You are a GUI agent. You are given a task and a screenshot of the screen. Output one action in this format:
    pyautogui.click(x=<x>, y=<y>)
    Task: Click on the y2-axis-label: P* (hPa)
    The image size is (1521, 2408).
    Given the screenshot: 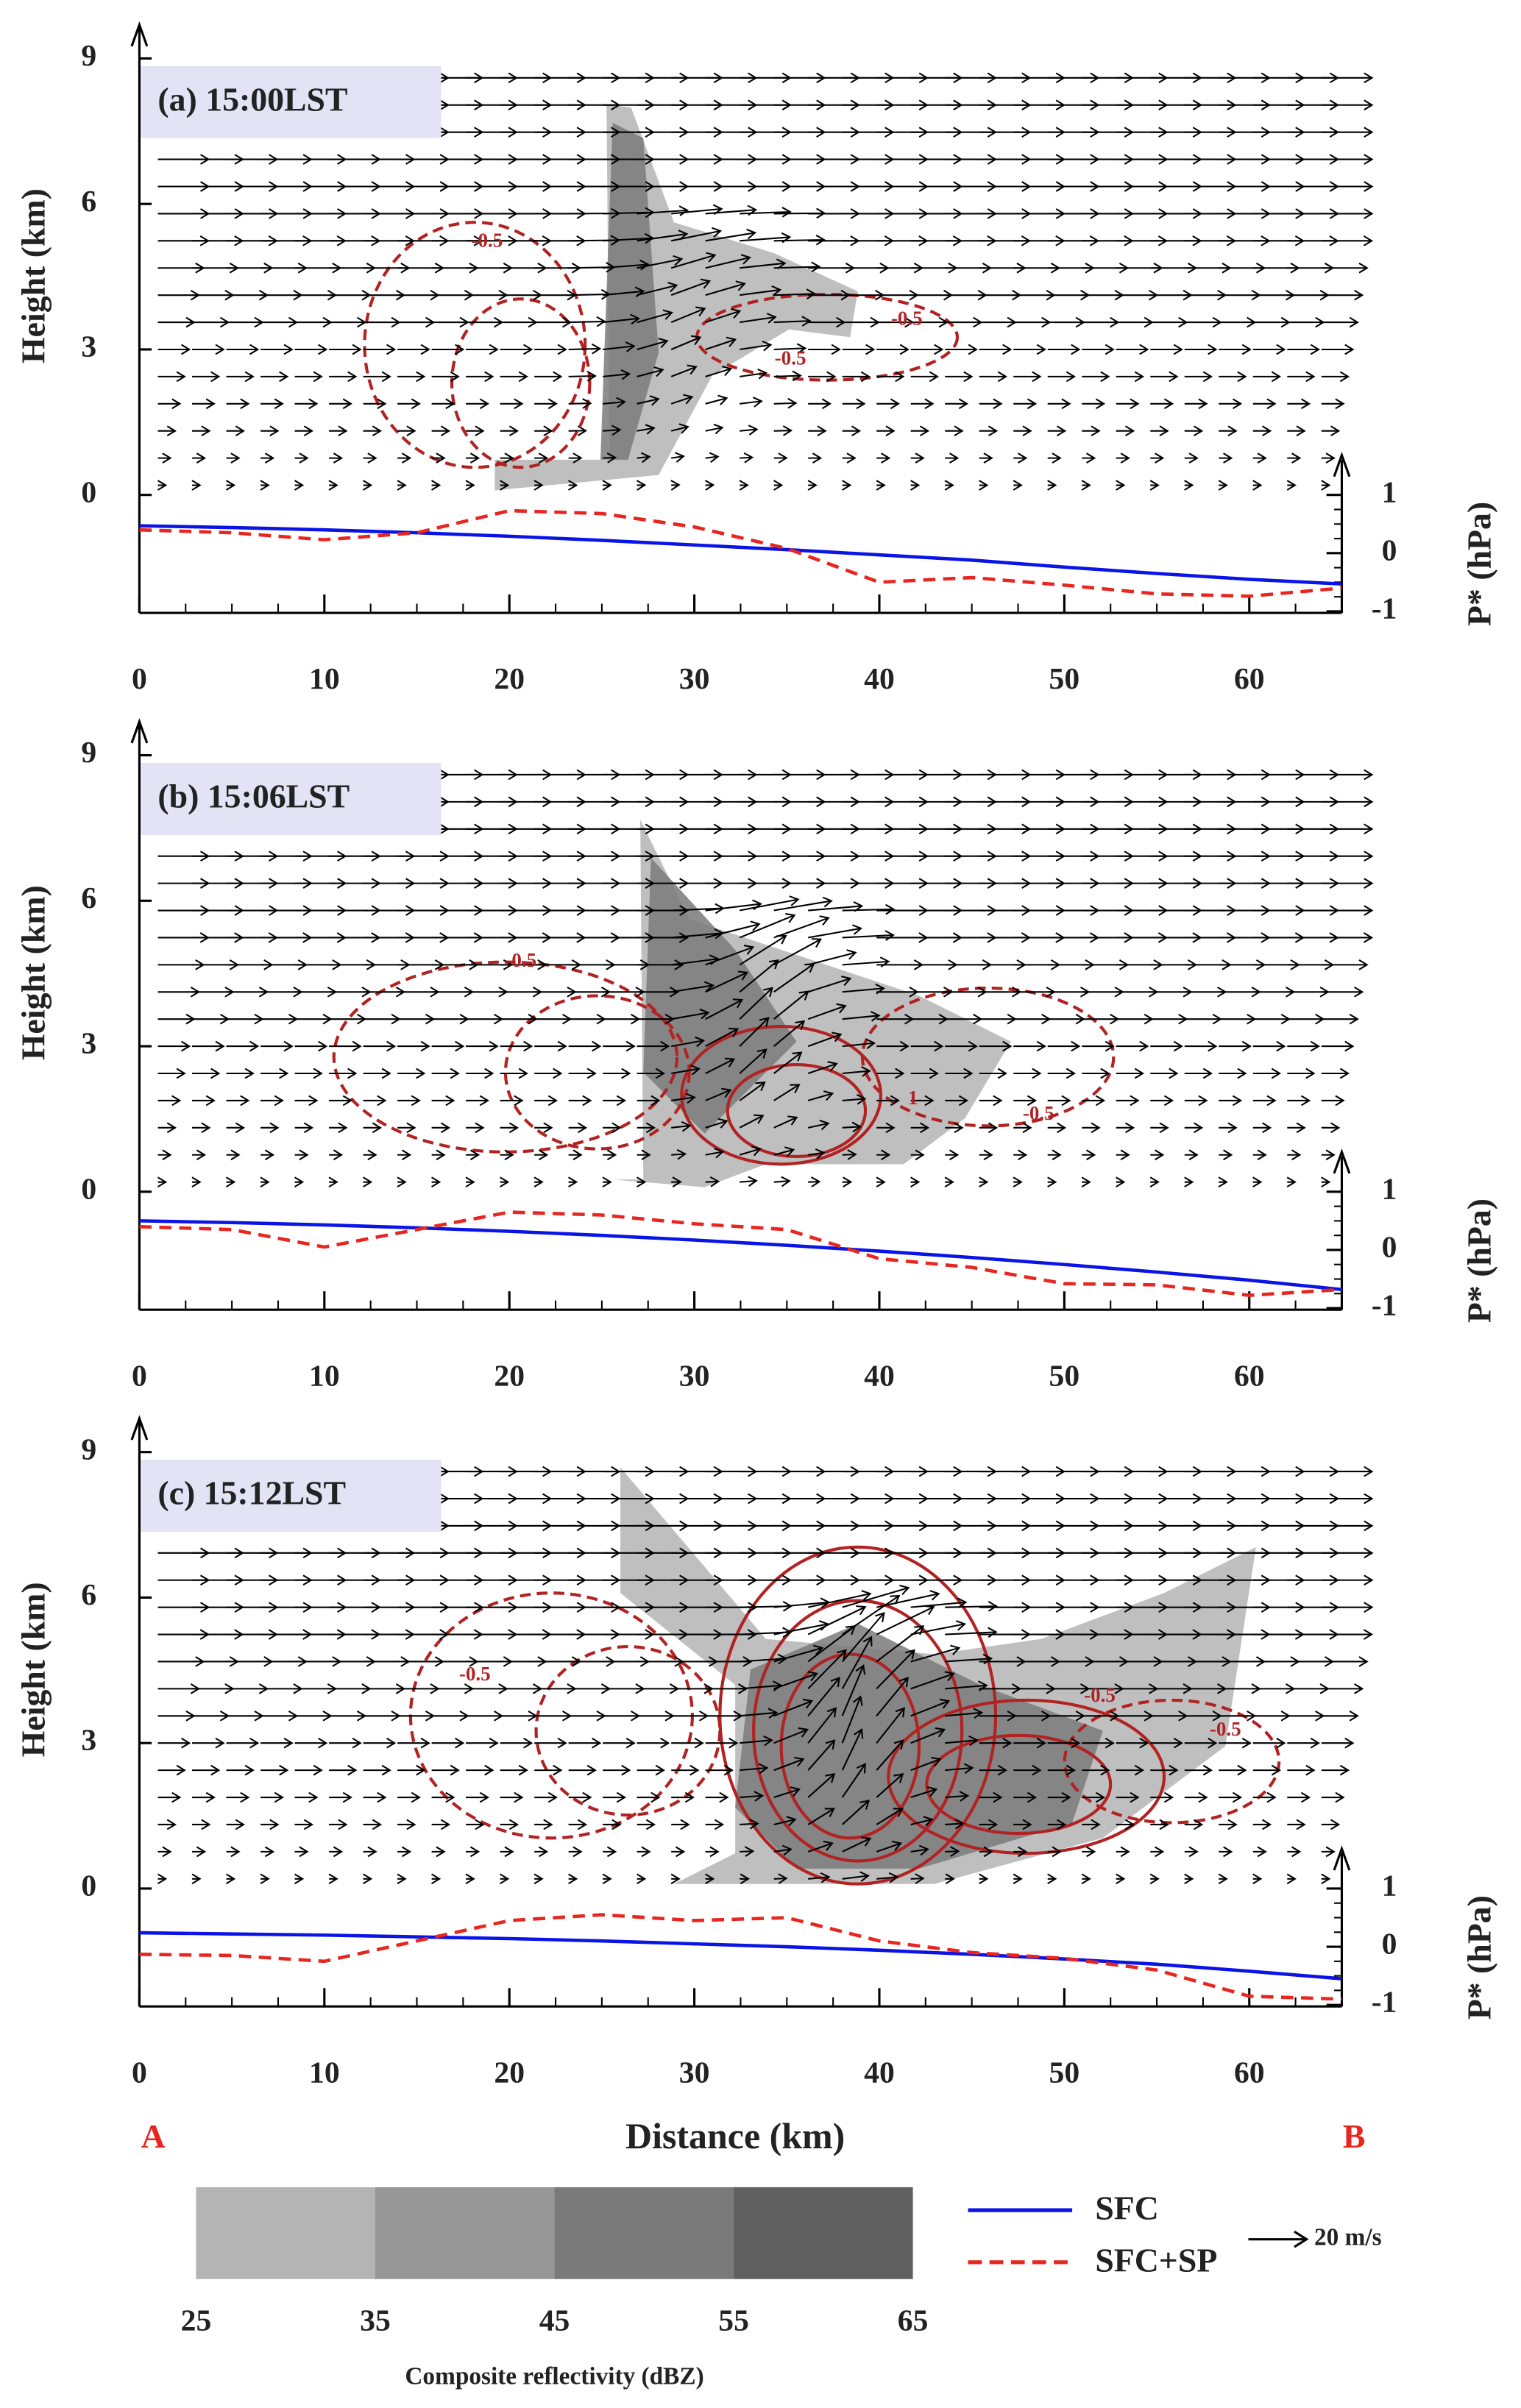 What is the action you would take?
    pyautogui.click(x=1478, y=564)
    